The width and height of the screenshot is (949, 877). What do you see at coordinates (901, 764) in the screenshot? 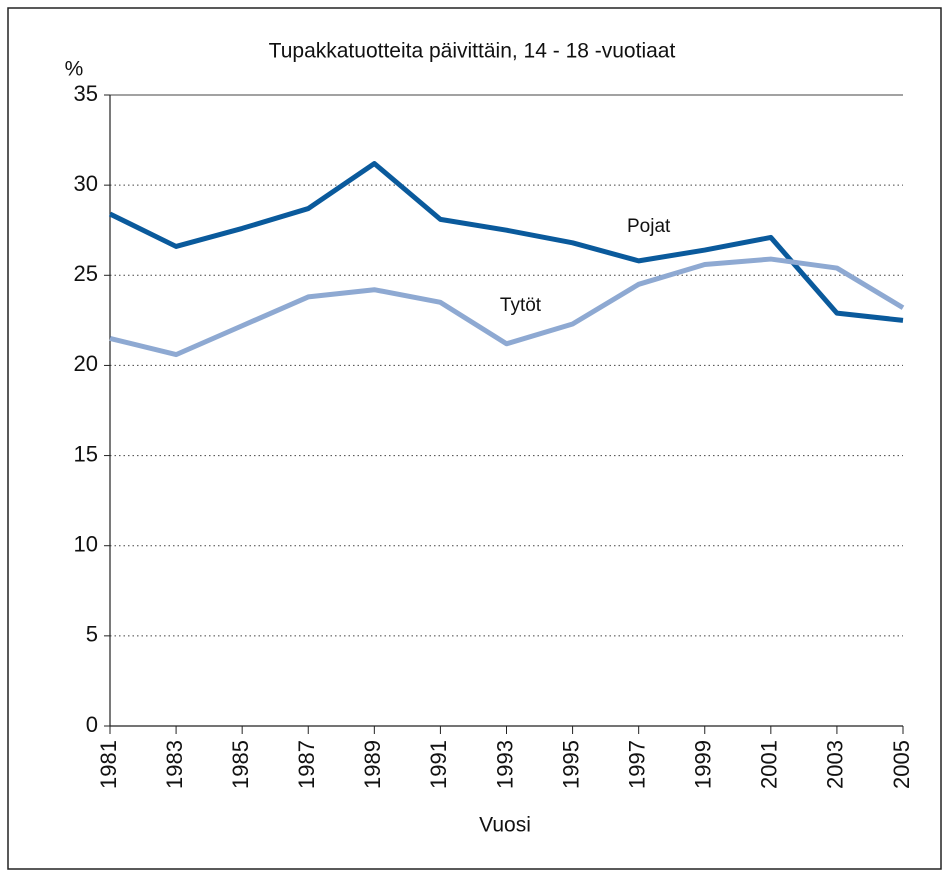
I see `x-tick-label: 2005` at bounding box center [901, 764].